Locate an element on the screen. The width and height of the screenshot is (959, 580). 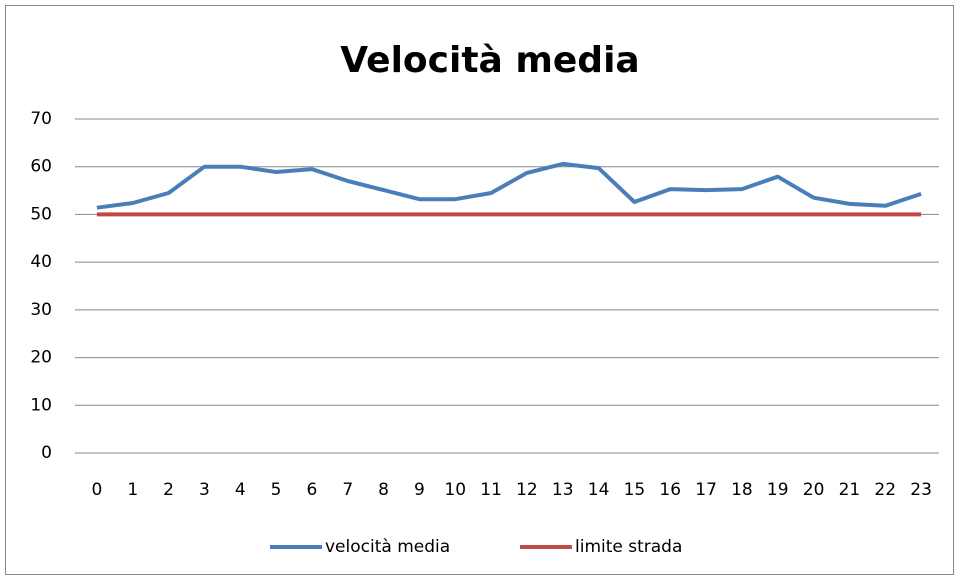
x-tick-label: 1 is located at coordinates (132, 490).